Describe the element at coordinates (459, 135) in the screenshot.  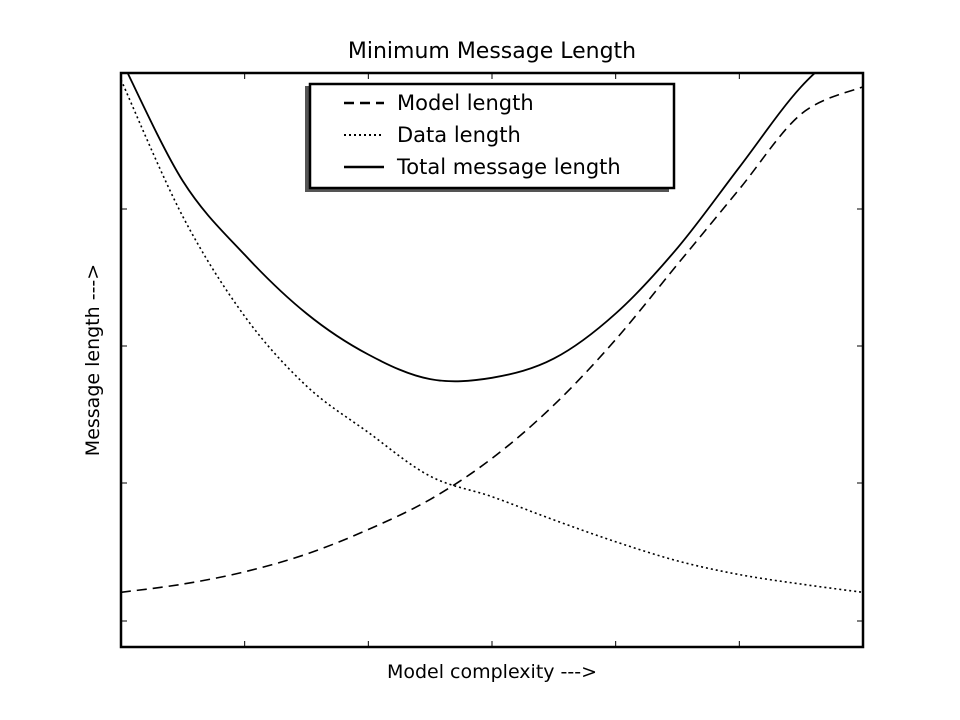
I see `legend-label-data-length: Data length` at that location.